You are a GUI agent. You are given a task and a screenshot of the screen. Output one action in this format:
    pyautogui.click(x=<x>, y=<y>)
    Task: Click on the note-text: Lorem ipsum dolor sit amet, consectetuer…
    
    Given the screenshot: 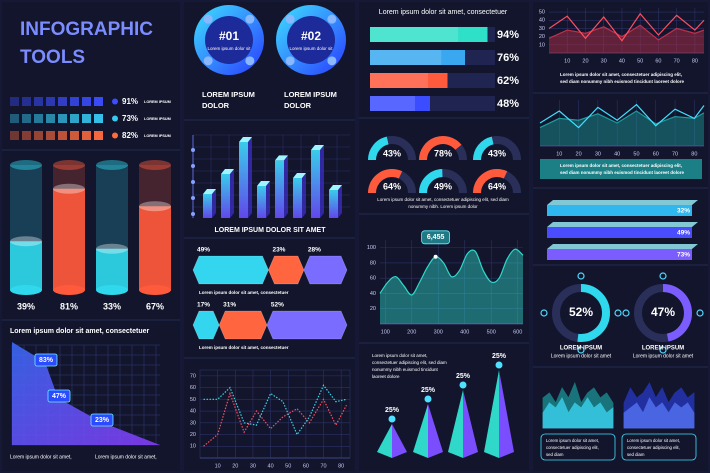 What is the action you would take?
    pyautogui.click(x=443, y=199)
    